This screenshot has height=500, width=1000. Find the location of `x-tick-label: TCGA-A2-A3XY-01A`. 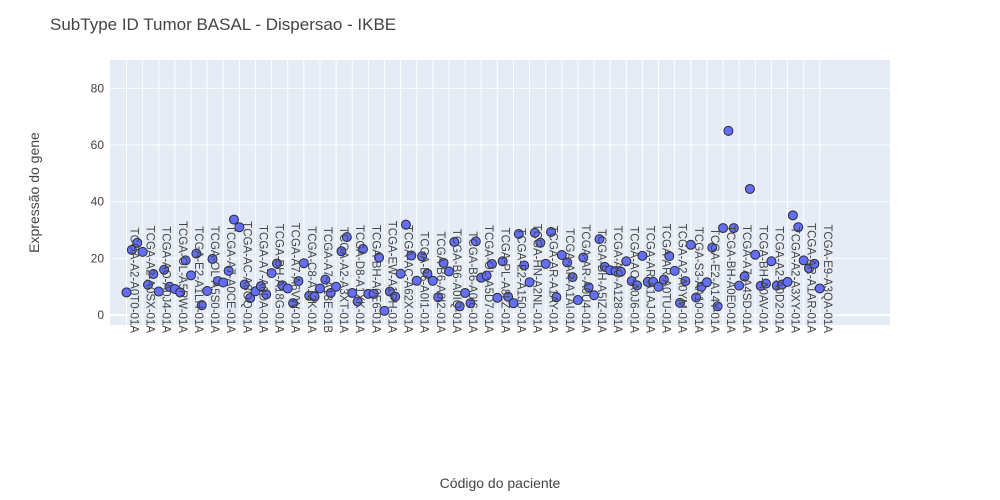

x-tick-label: TCGA-A2-A3XY-01A is located at coordinates (795, 280).